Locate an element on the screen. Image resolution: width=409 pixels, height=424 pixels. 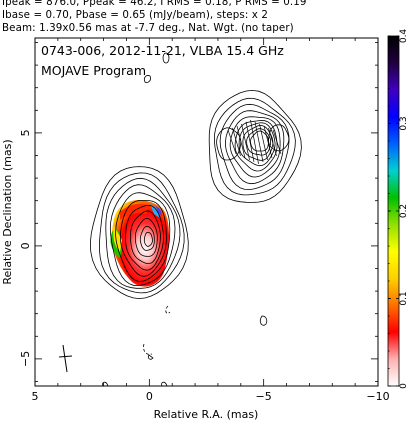
colorbar-tick-label: 0.2 is located at coordinates (404, 211).